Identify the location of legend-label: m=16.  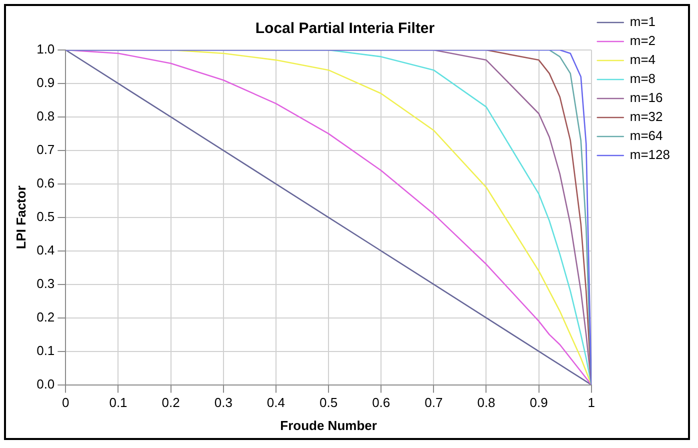
(646, 98).